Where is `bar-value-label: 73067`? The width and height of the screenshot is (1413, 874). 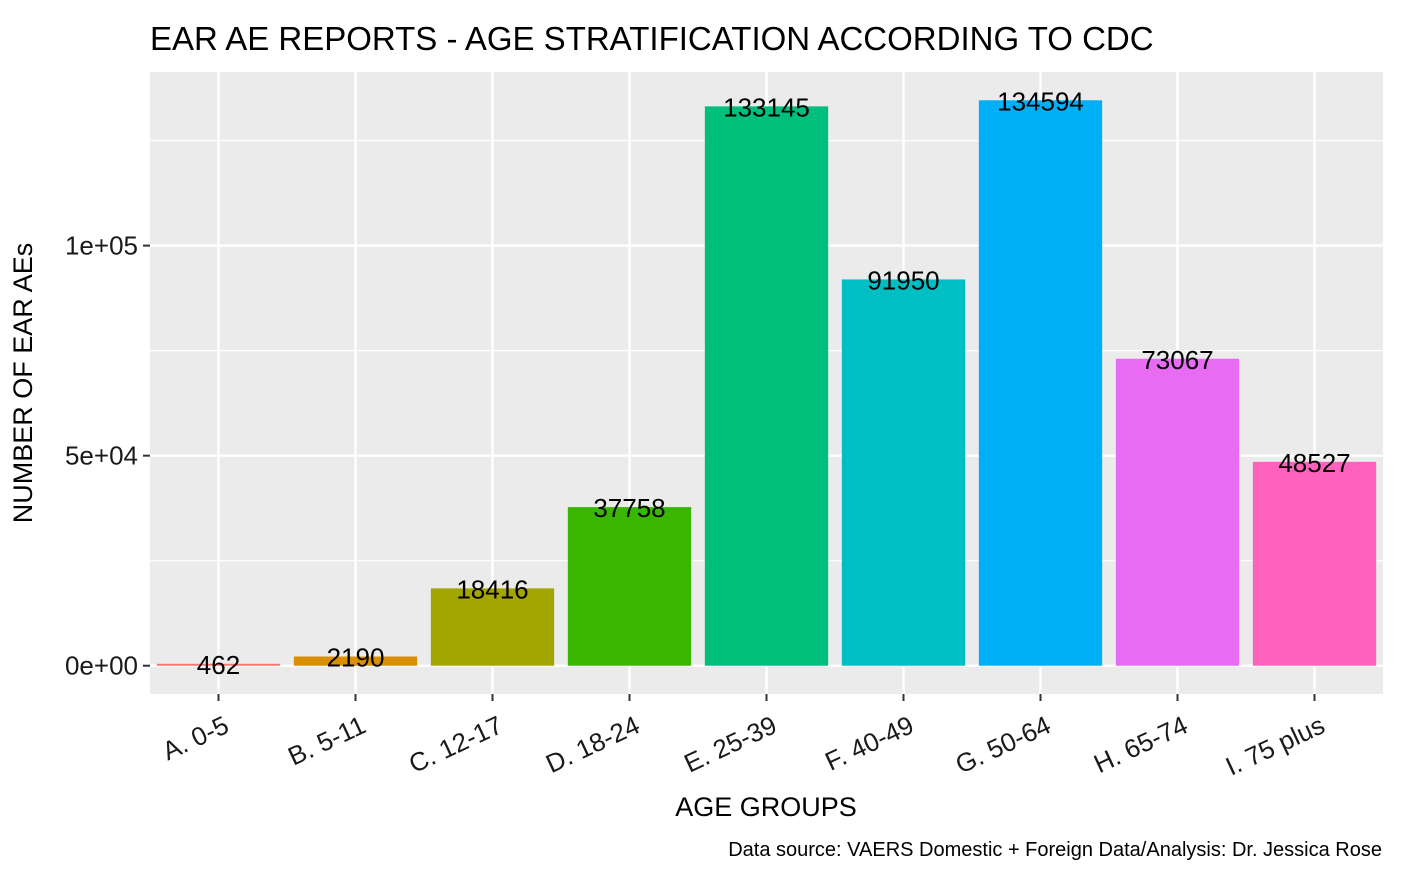 bar-value-label: 73067 is located at coordinates (1177, 360).